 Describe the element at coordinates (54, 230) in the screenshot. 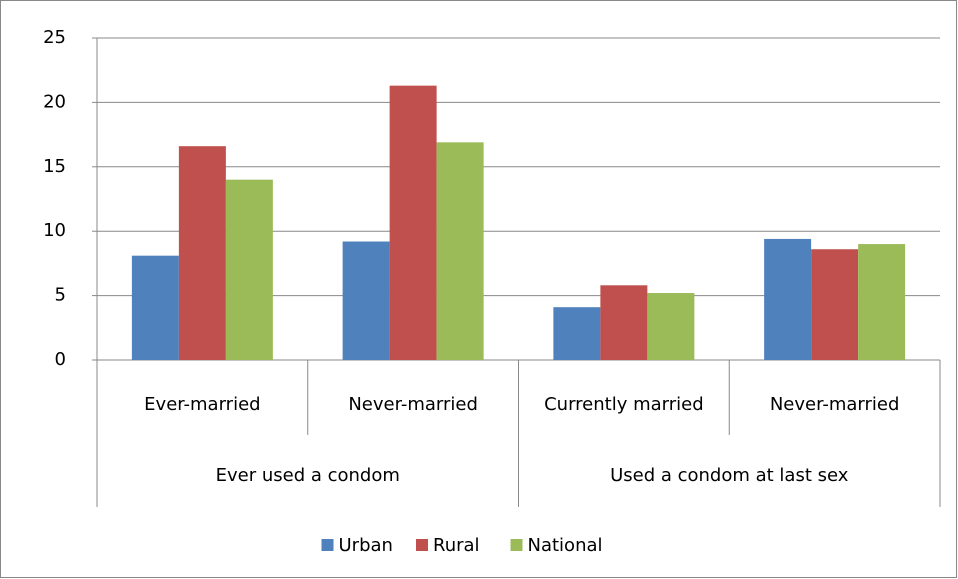

I see `y-tick-label: 10` at that location.